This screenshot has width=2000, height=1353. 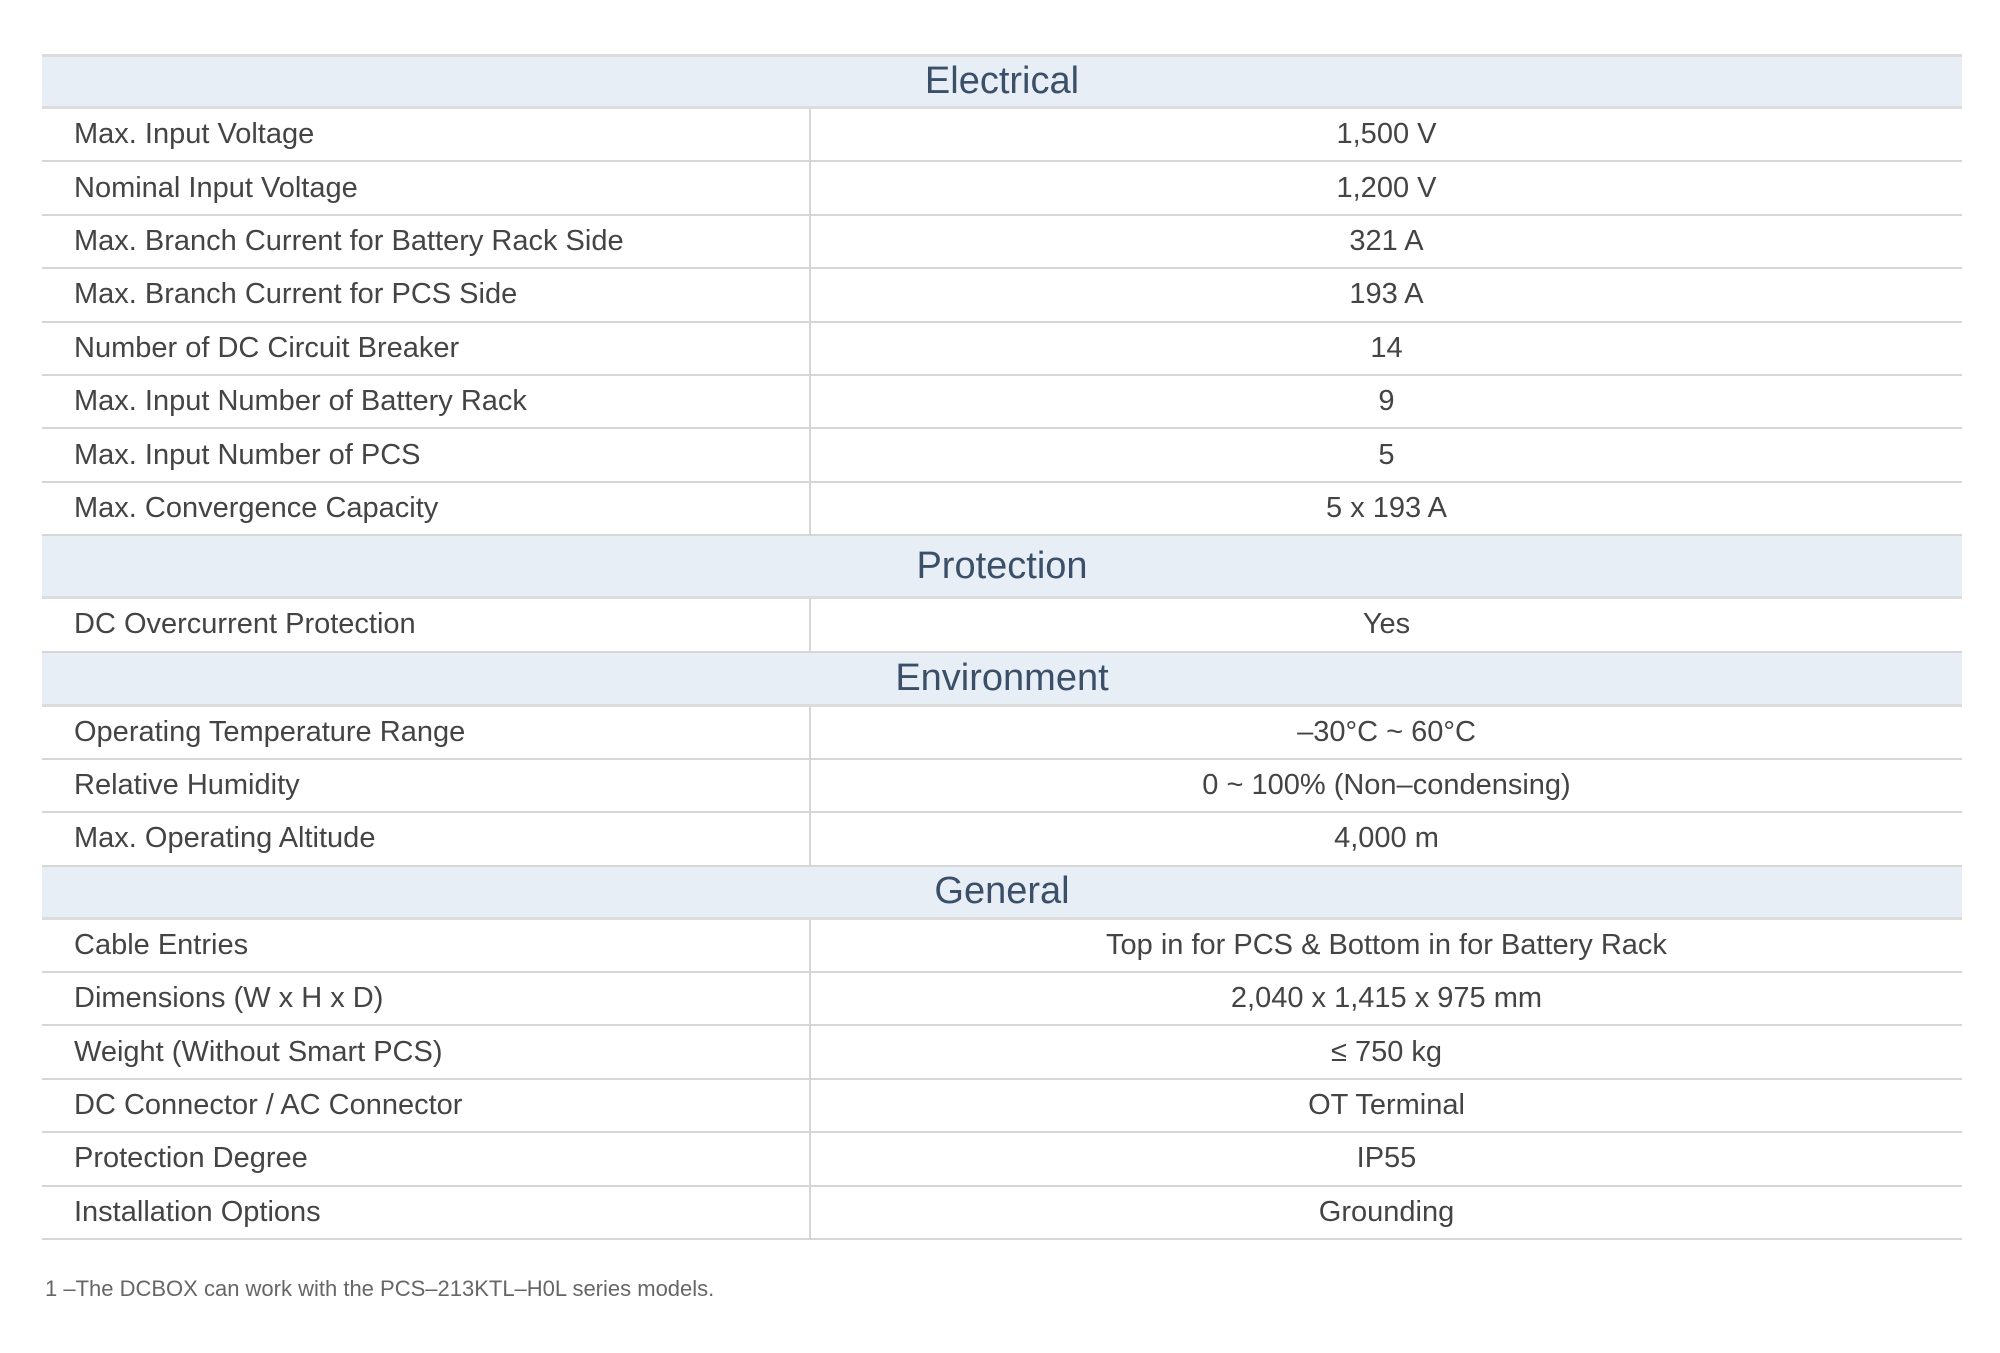 I want to click on table-row: DC Overcurrent Protection Yes, so click(x=1002, y=626).